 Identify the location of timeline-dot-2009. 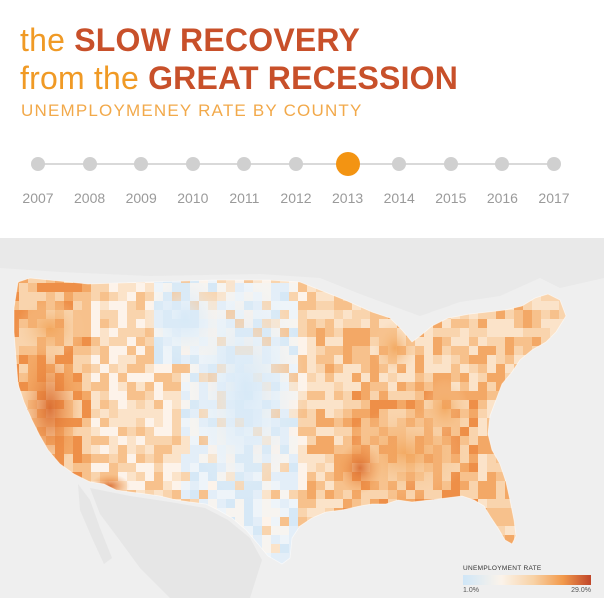
(141, 164).